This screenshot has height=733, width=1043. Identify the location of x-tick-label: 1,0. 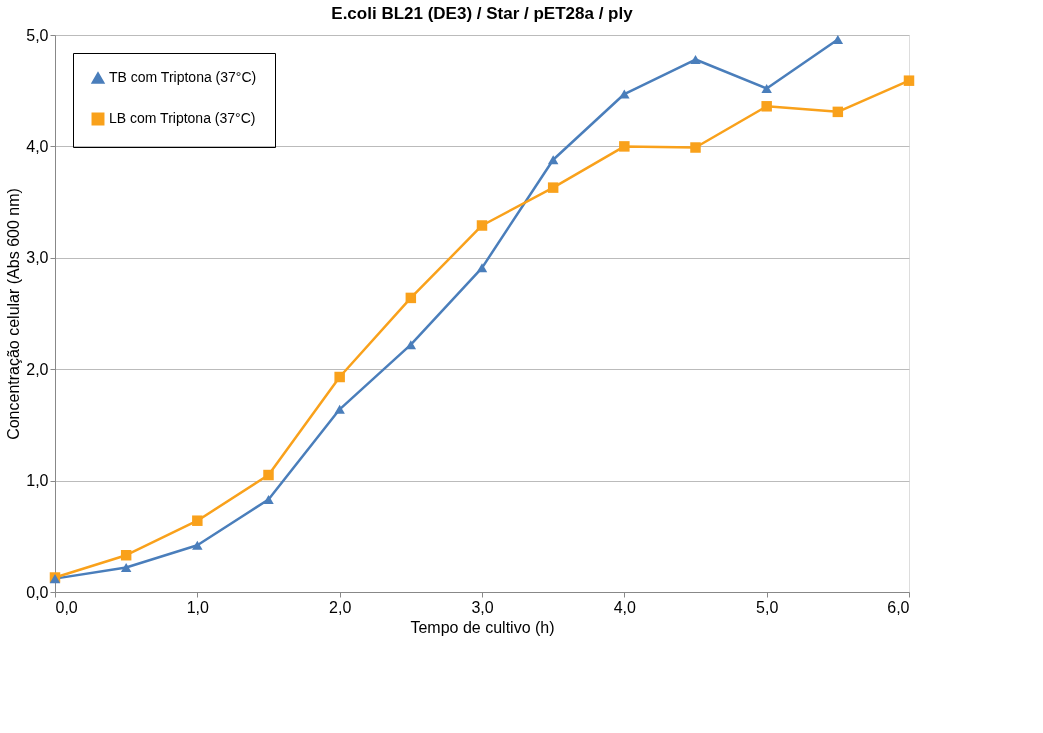
(198, 607).